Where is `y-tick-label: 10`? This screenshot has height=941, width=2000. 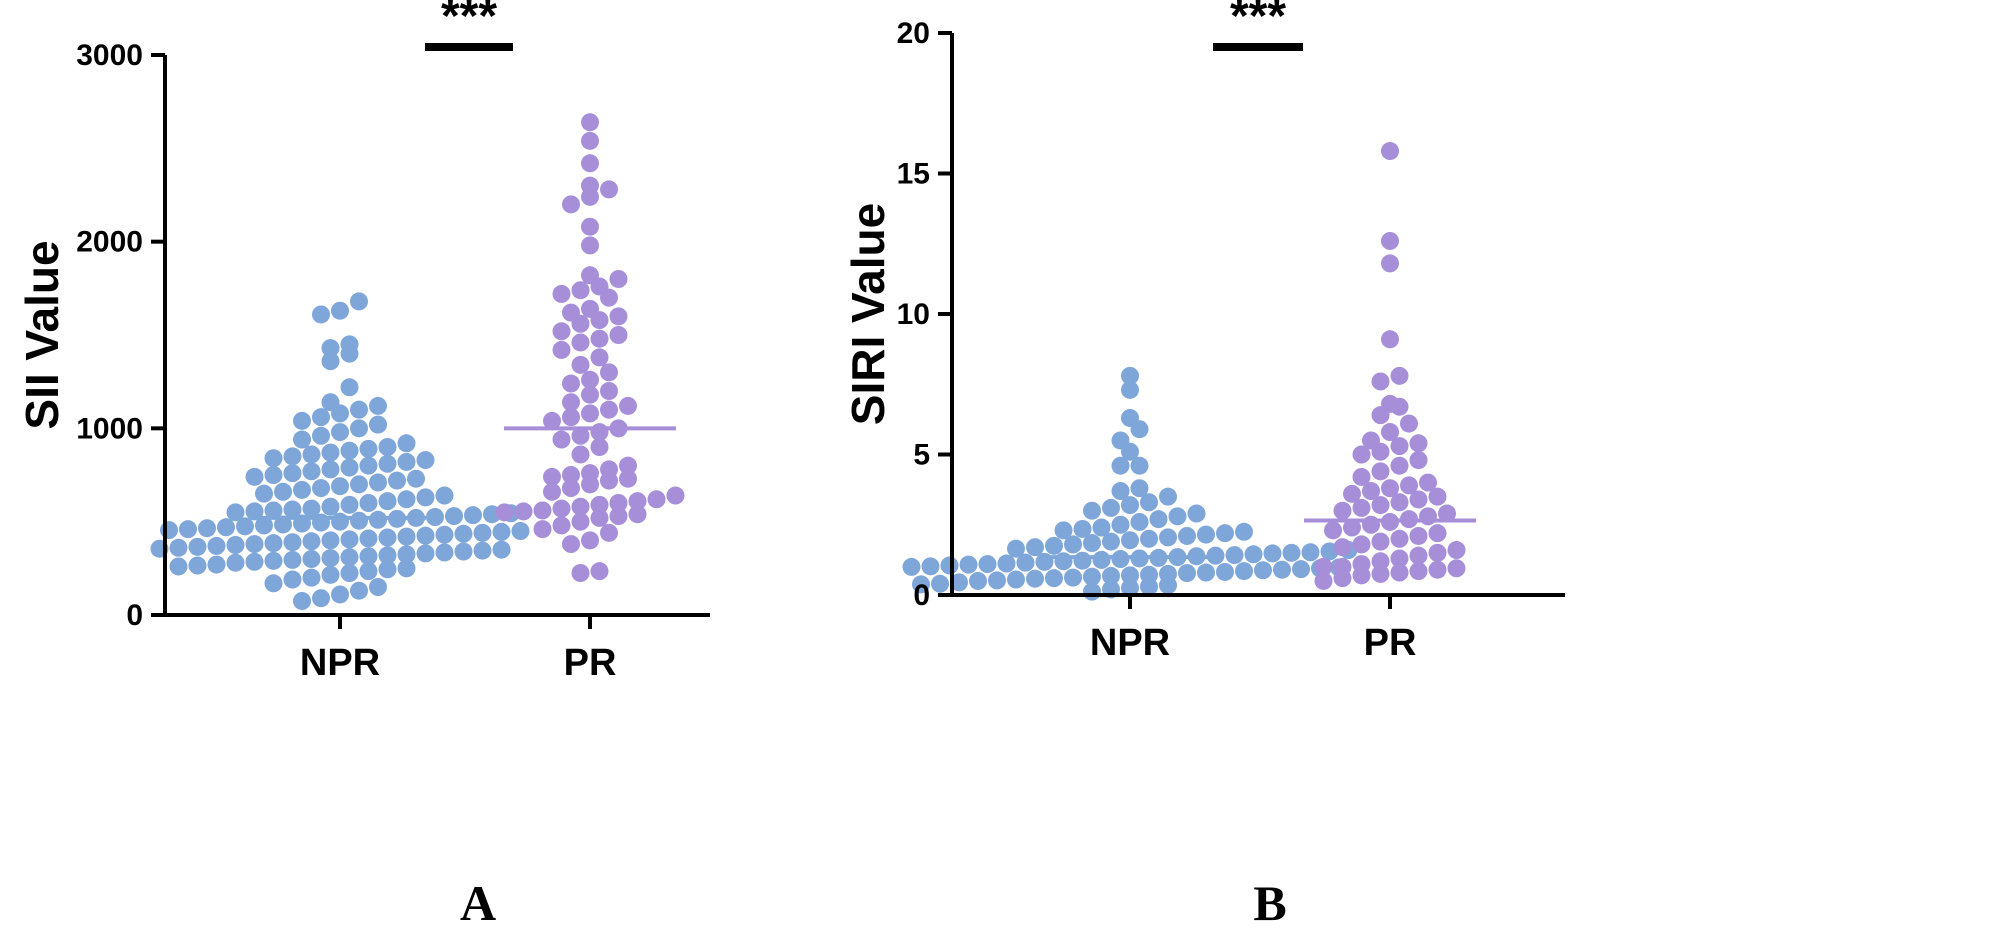 y-tick-label: 10 is located at coordinates (913, 314).